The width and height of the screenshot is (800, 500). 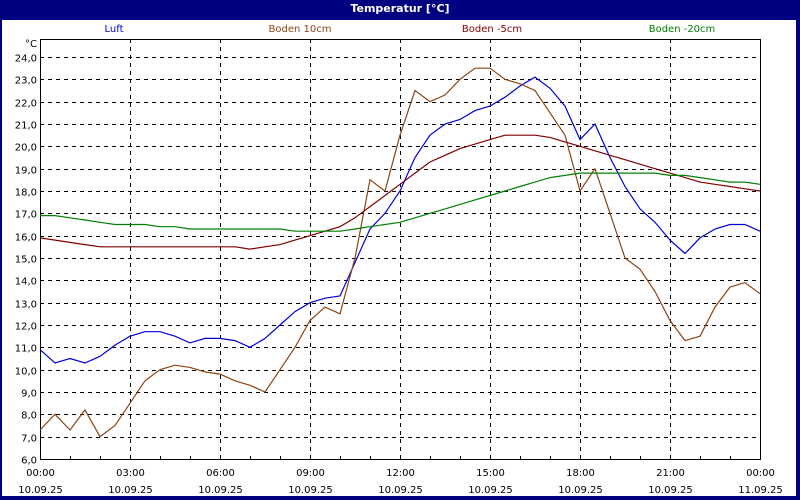 I want to click on y-tick-label: 20,0, so click(x=26, y=148).